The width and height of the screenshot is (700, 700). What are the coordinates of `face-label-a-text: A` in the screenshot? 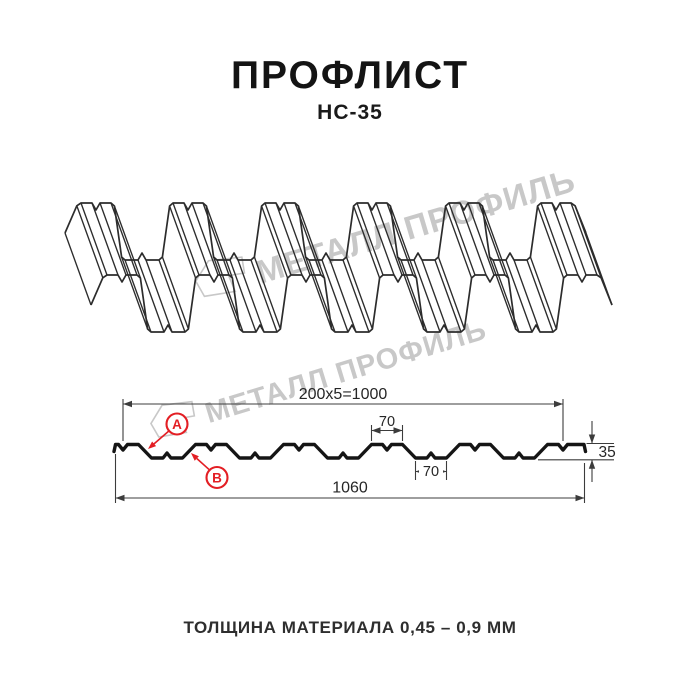 It's located at (177, 424).